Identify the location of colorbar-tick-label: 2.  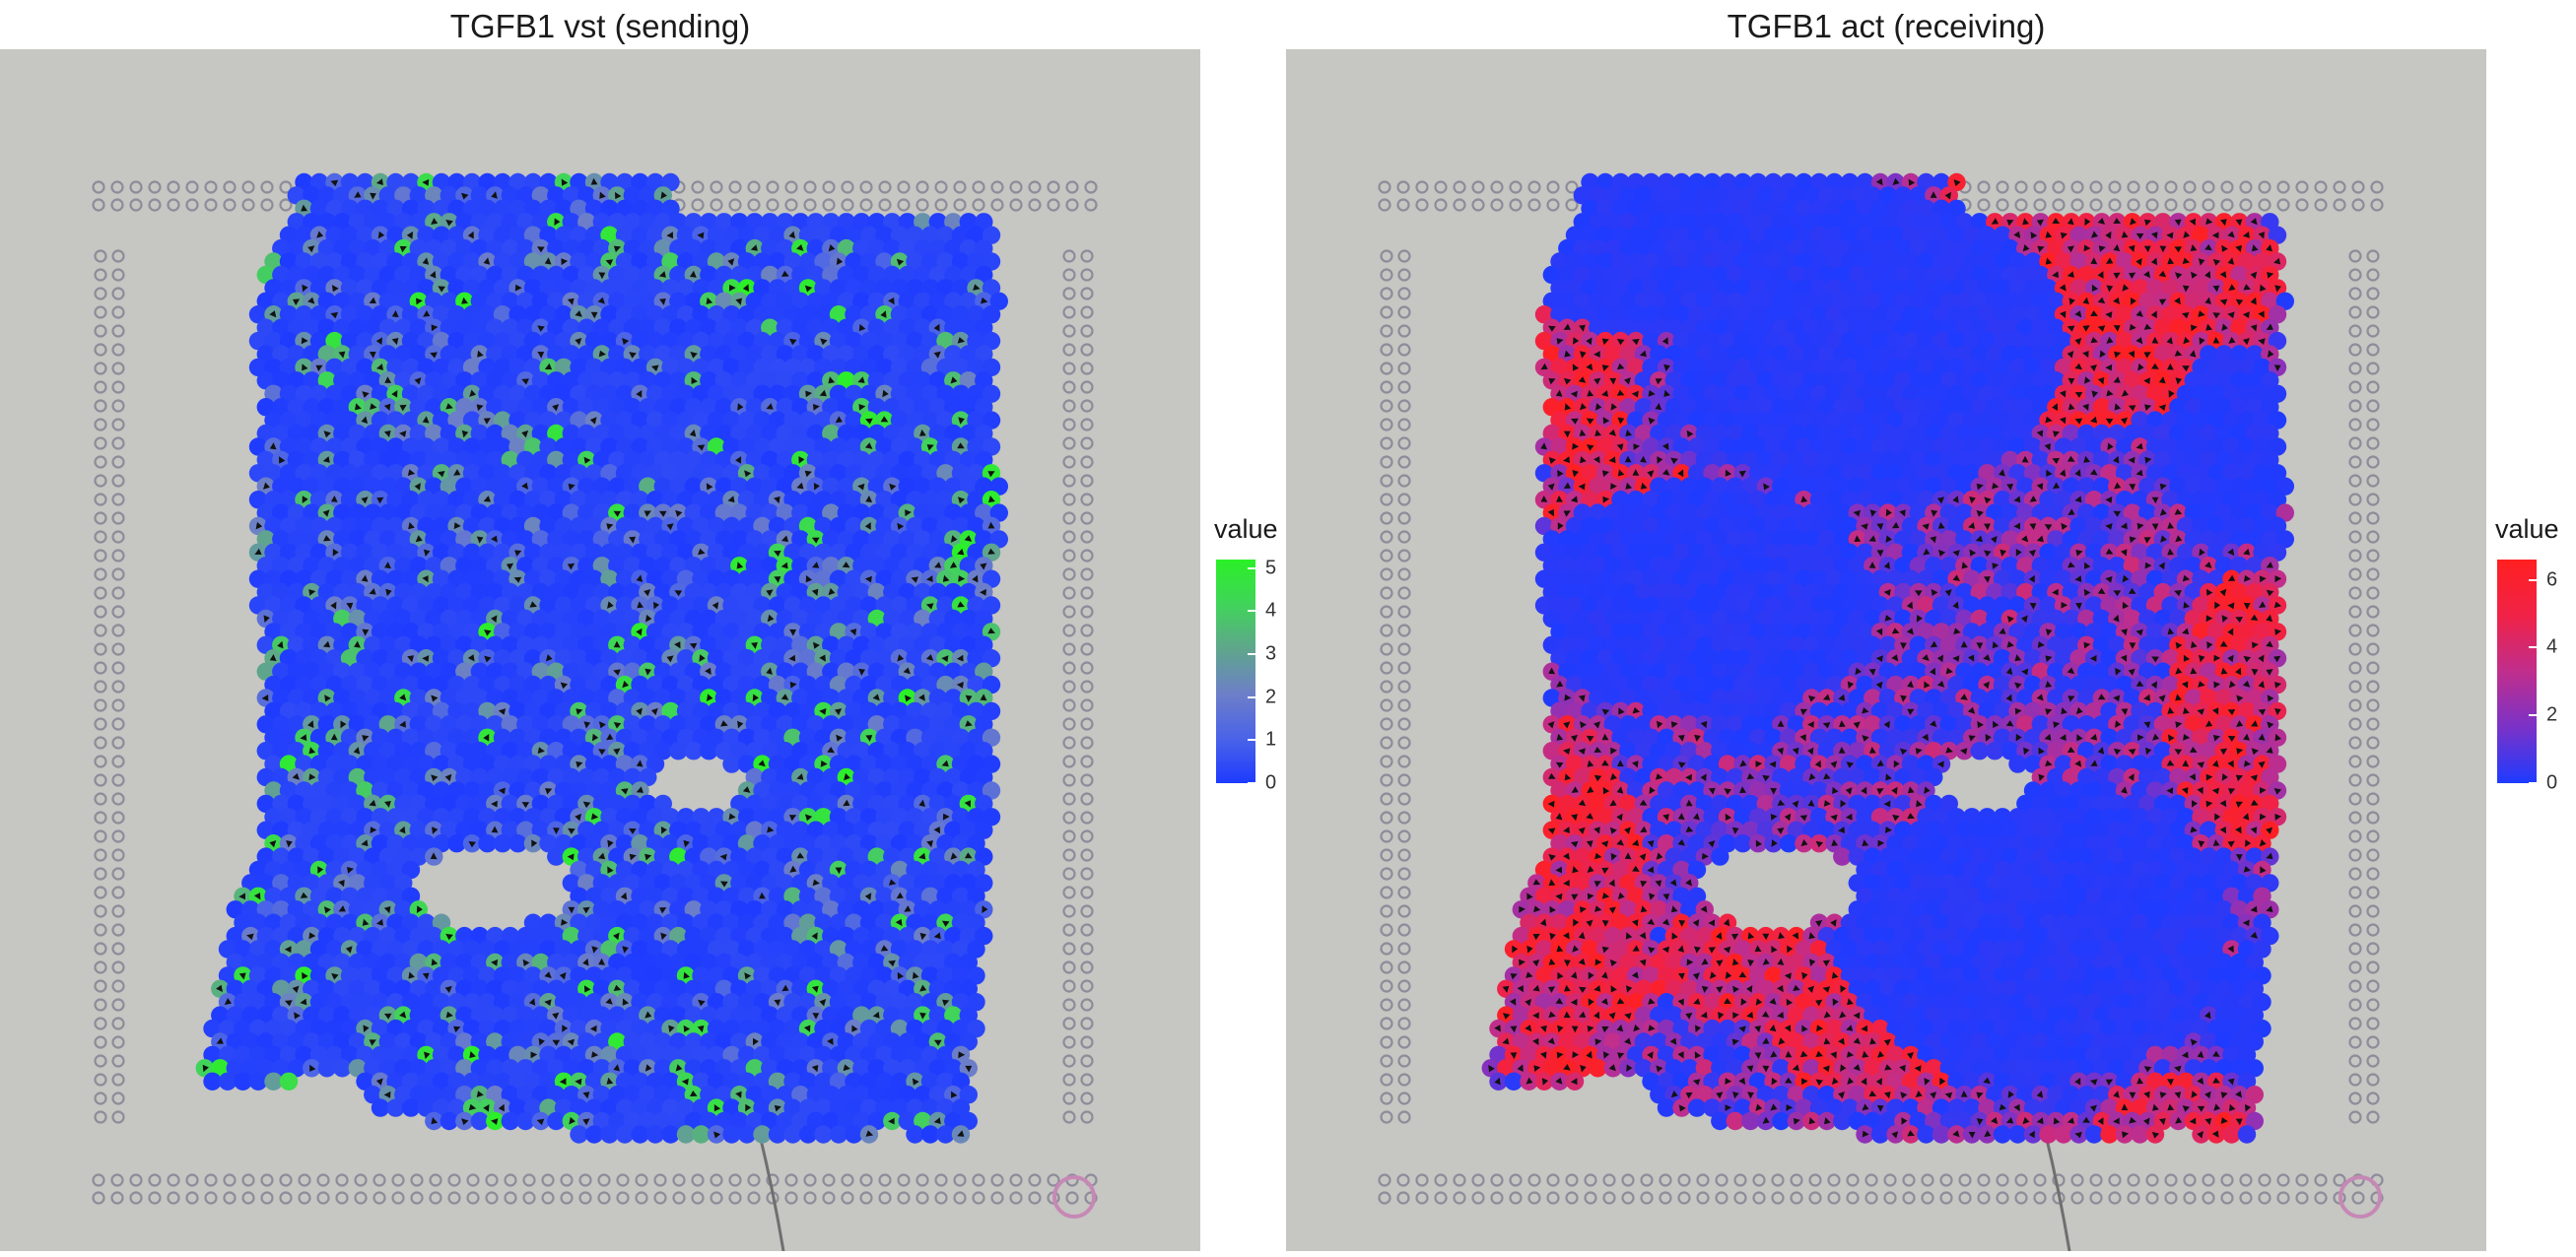
(1271, 697).